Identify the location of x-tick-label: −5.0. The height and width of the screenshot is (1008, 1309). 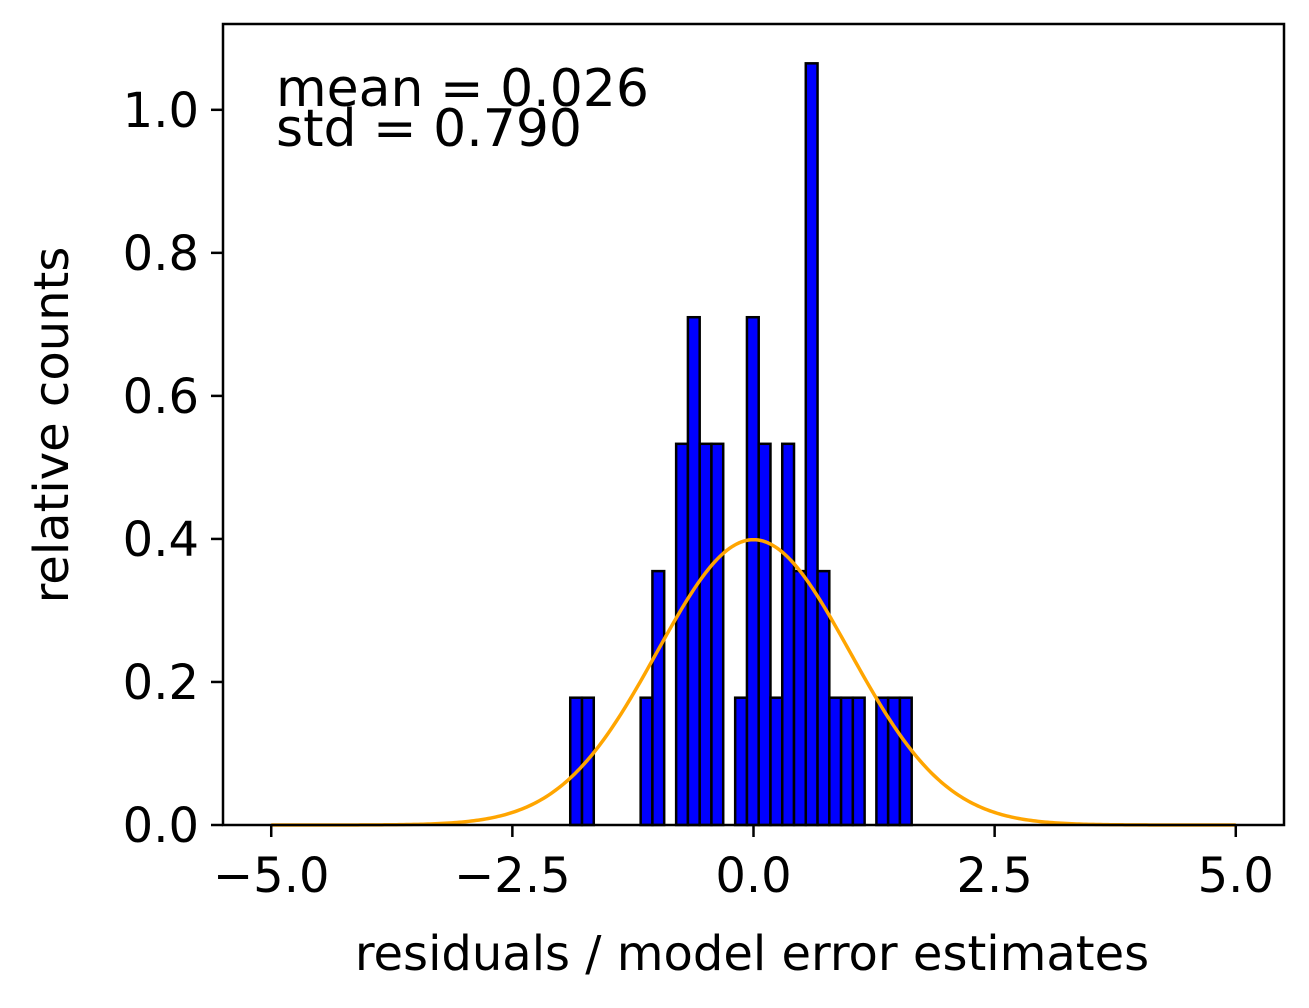
(271, 876).